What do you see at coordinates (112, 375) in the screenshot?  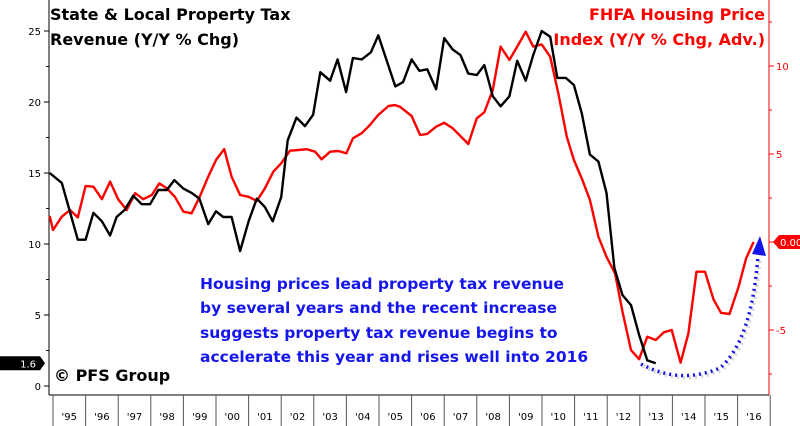 I see `copyright-label: © PFS Group` at bounding box center [112, 375].